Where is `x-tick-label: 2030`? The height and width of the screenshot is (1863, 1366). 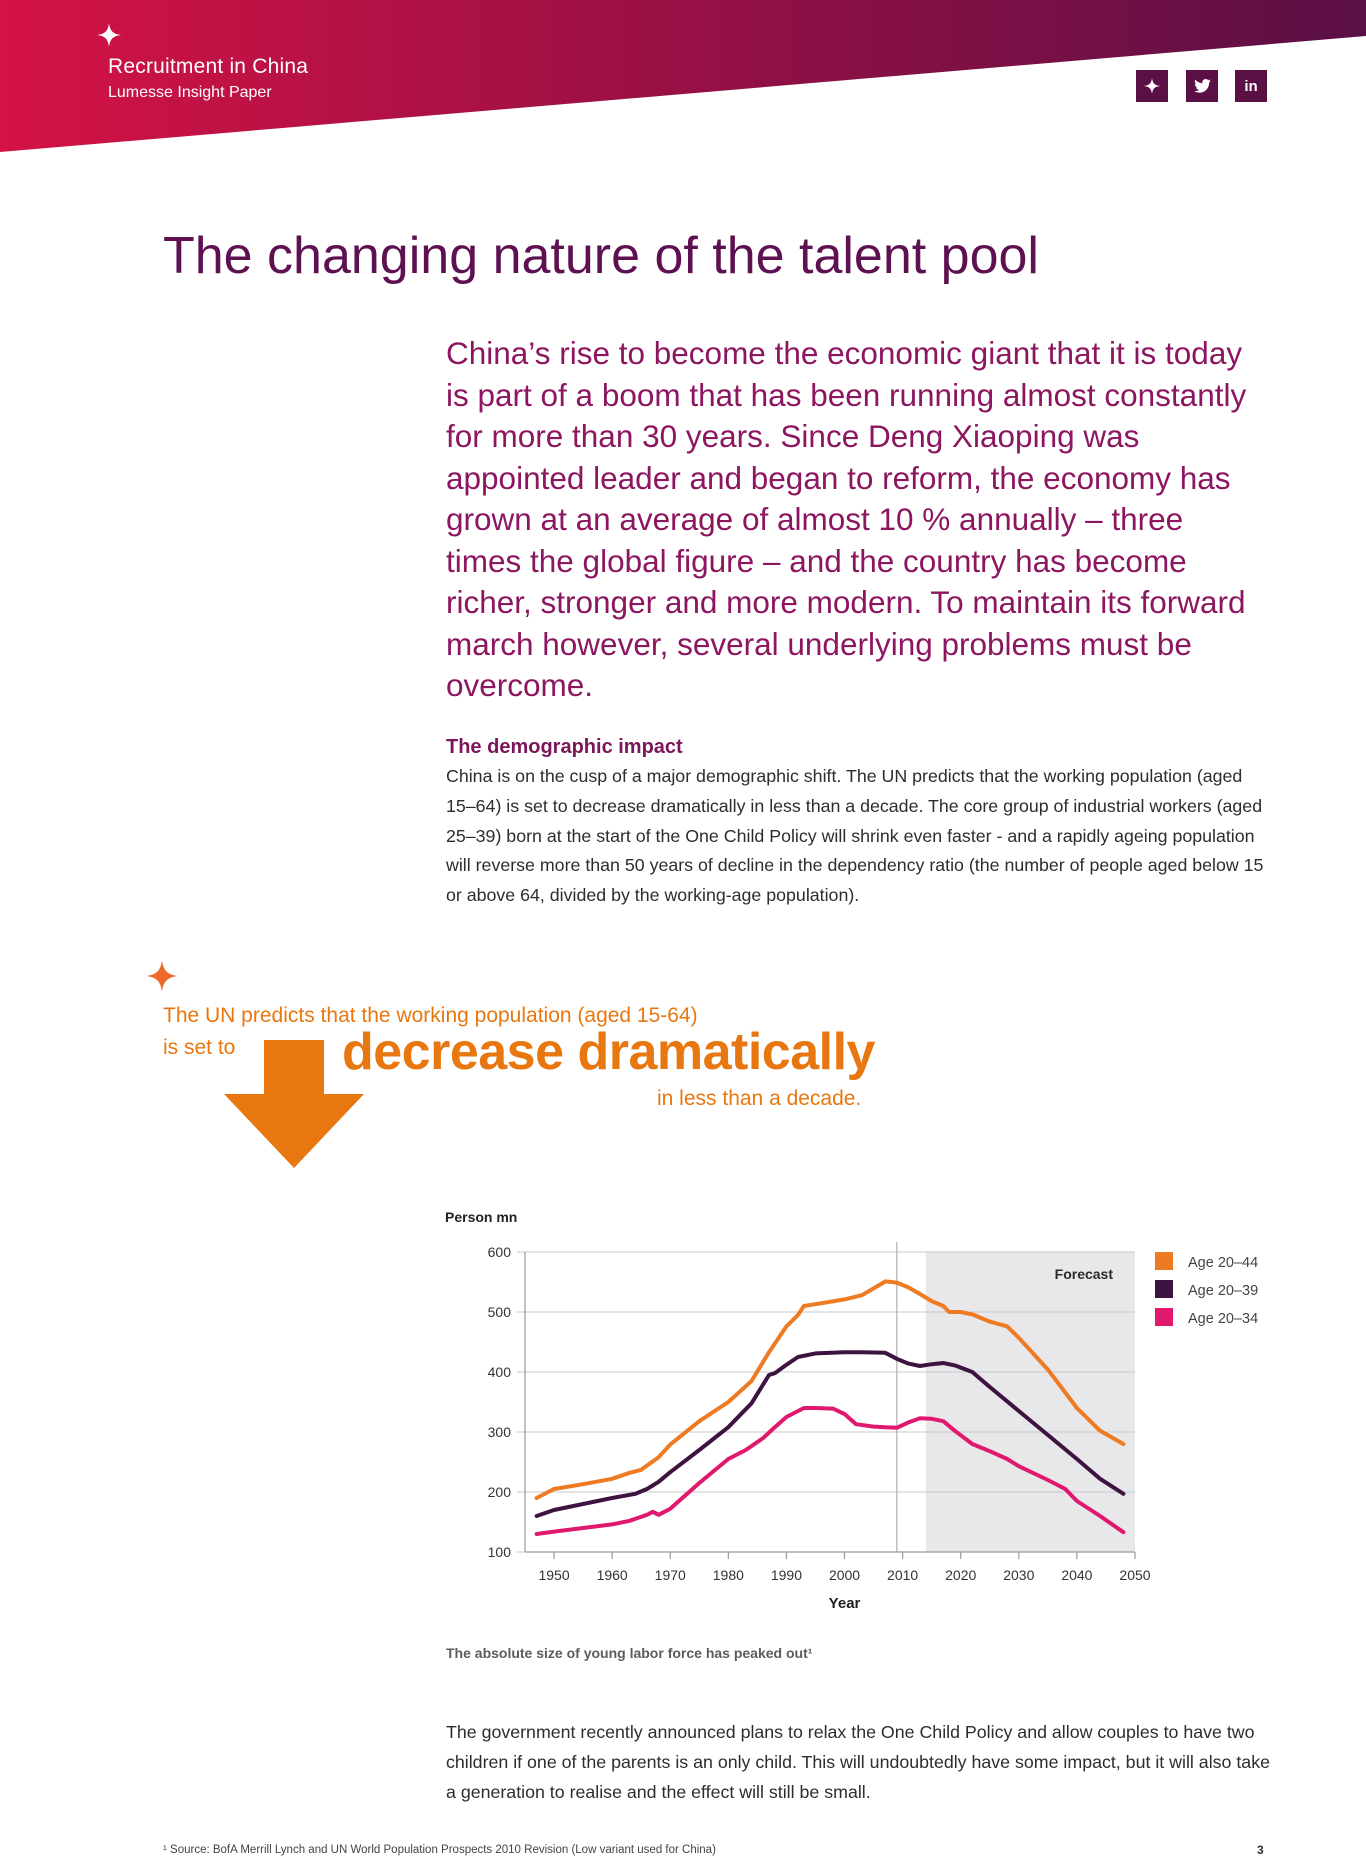 x-tick-label: 2030 is located at coordinates (1018, 1575).